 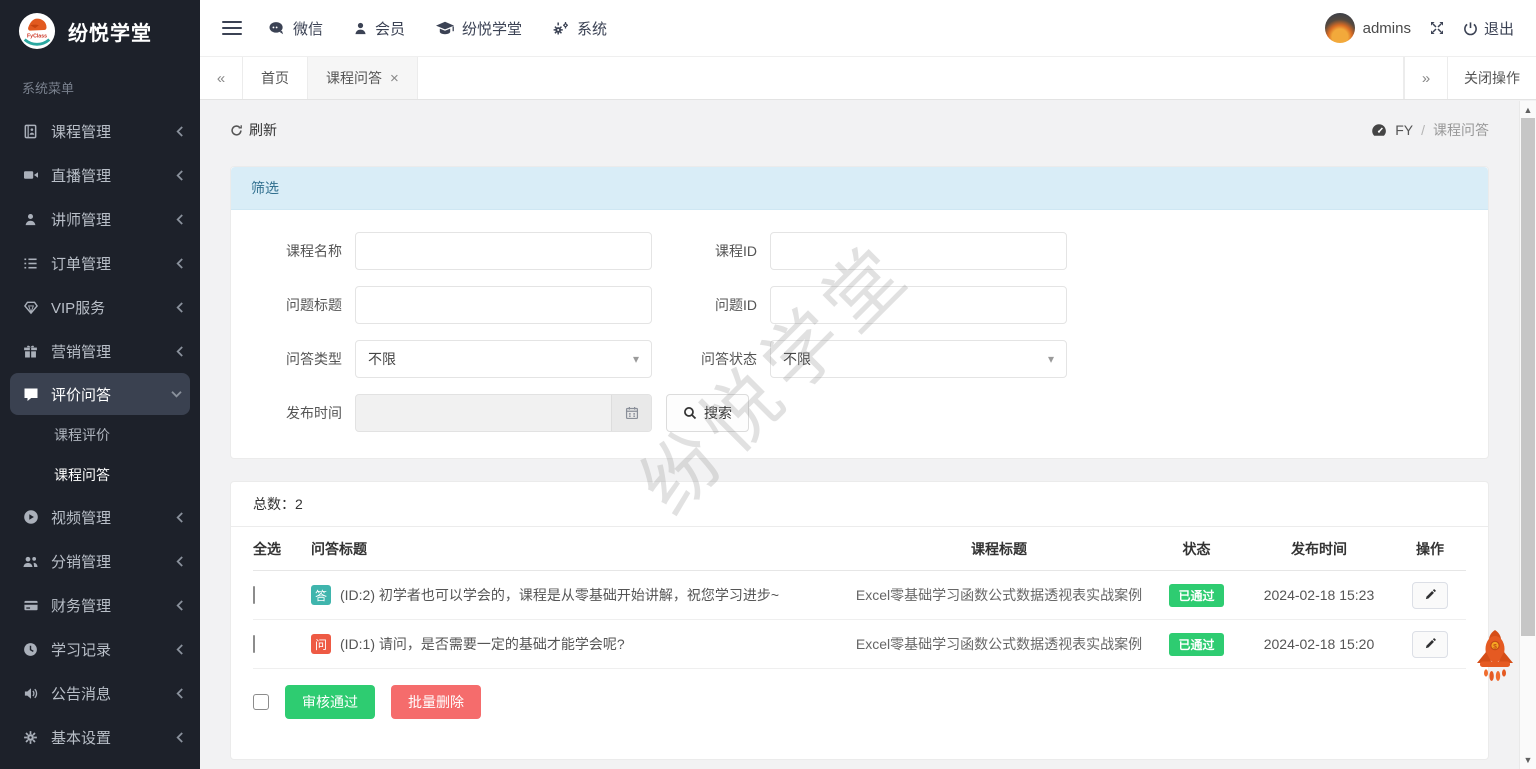 What do you see at coordinates (100, 649) in the screenshot?
I see `sidebar-item-learning-records: 学习记录` at bounding box center [100, 649].